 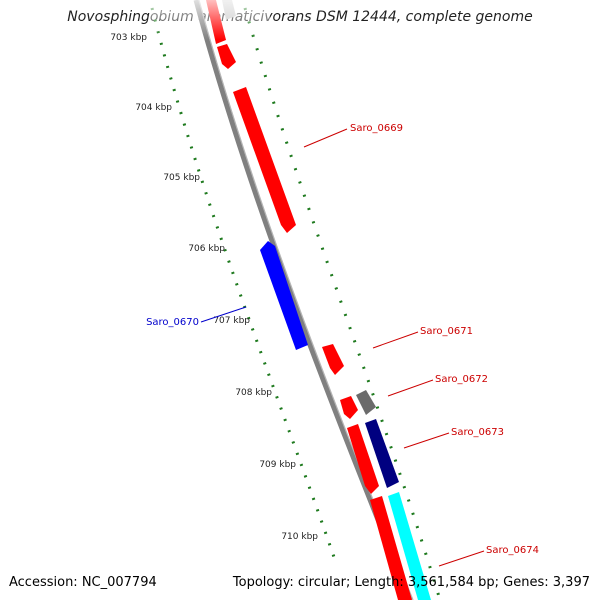 What do you see at coordinates (83, 582) in the screenshot?
I see `accession-text: Accession: NC_007794` at bounding box center [83, 582].